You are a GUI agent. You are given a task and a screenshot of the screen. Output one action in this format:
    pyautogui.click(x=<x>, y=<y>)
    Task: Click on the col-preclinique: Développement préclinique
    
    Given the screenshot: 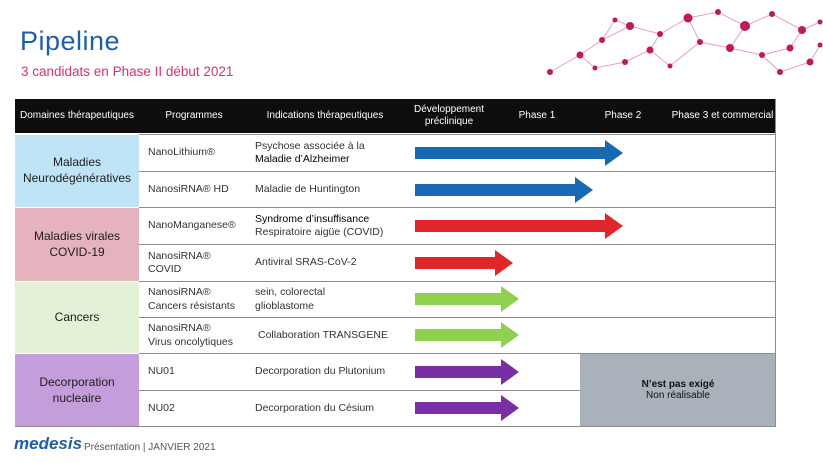 What is the action you would take?
    pyautogui.click(x=449, y=115)
    